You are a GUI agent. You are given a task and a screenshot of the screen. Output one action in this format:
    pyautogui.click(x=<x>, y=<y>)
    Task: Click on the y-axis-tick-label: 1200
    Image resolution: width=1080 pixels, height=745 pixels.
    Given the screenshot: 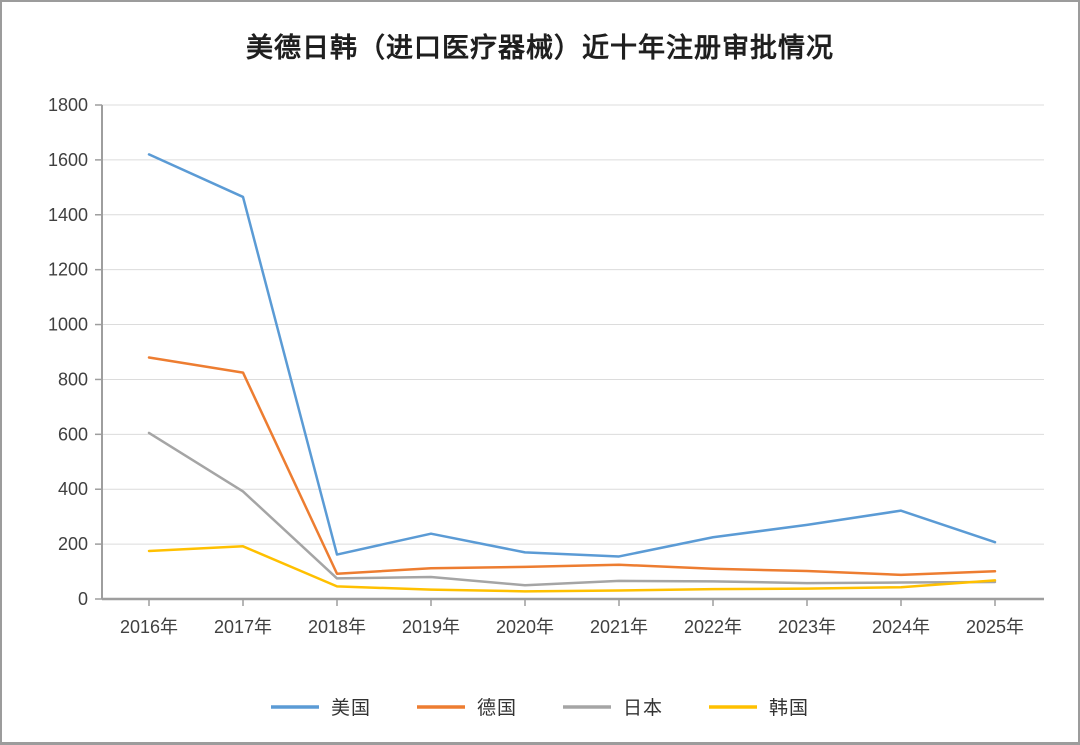 What is the action you would take?
    pyautogui.click(x=68, y=270)
    